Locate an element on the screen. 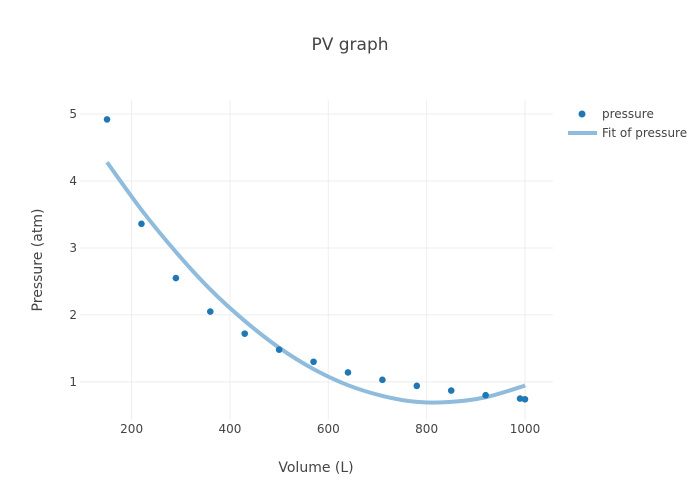 The image size is (700, 500). legend-item-fit: Fit of pressure is located at coordinates (627, 133).